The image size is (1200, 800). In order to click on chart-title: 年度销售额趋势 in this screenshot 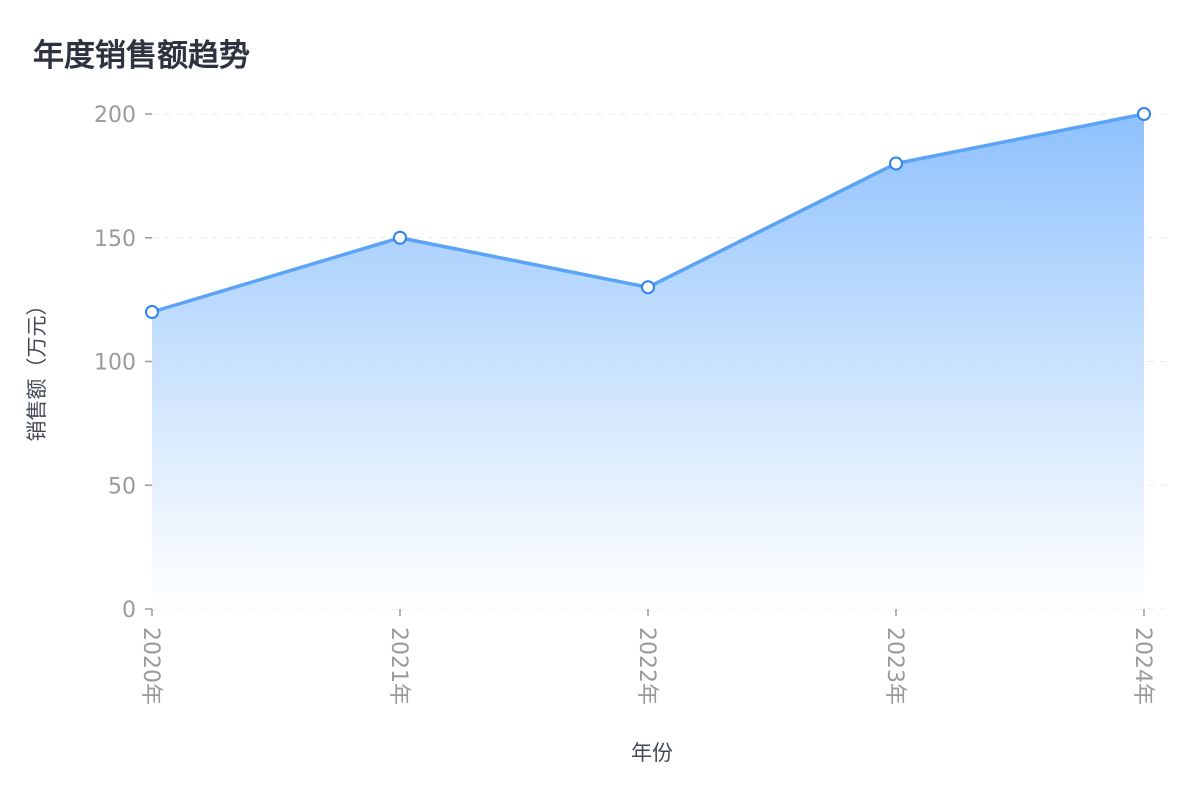, I will do `click(141, 56)`.